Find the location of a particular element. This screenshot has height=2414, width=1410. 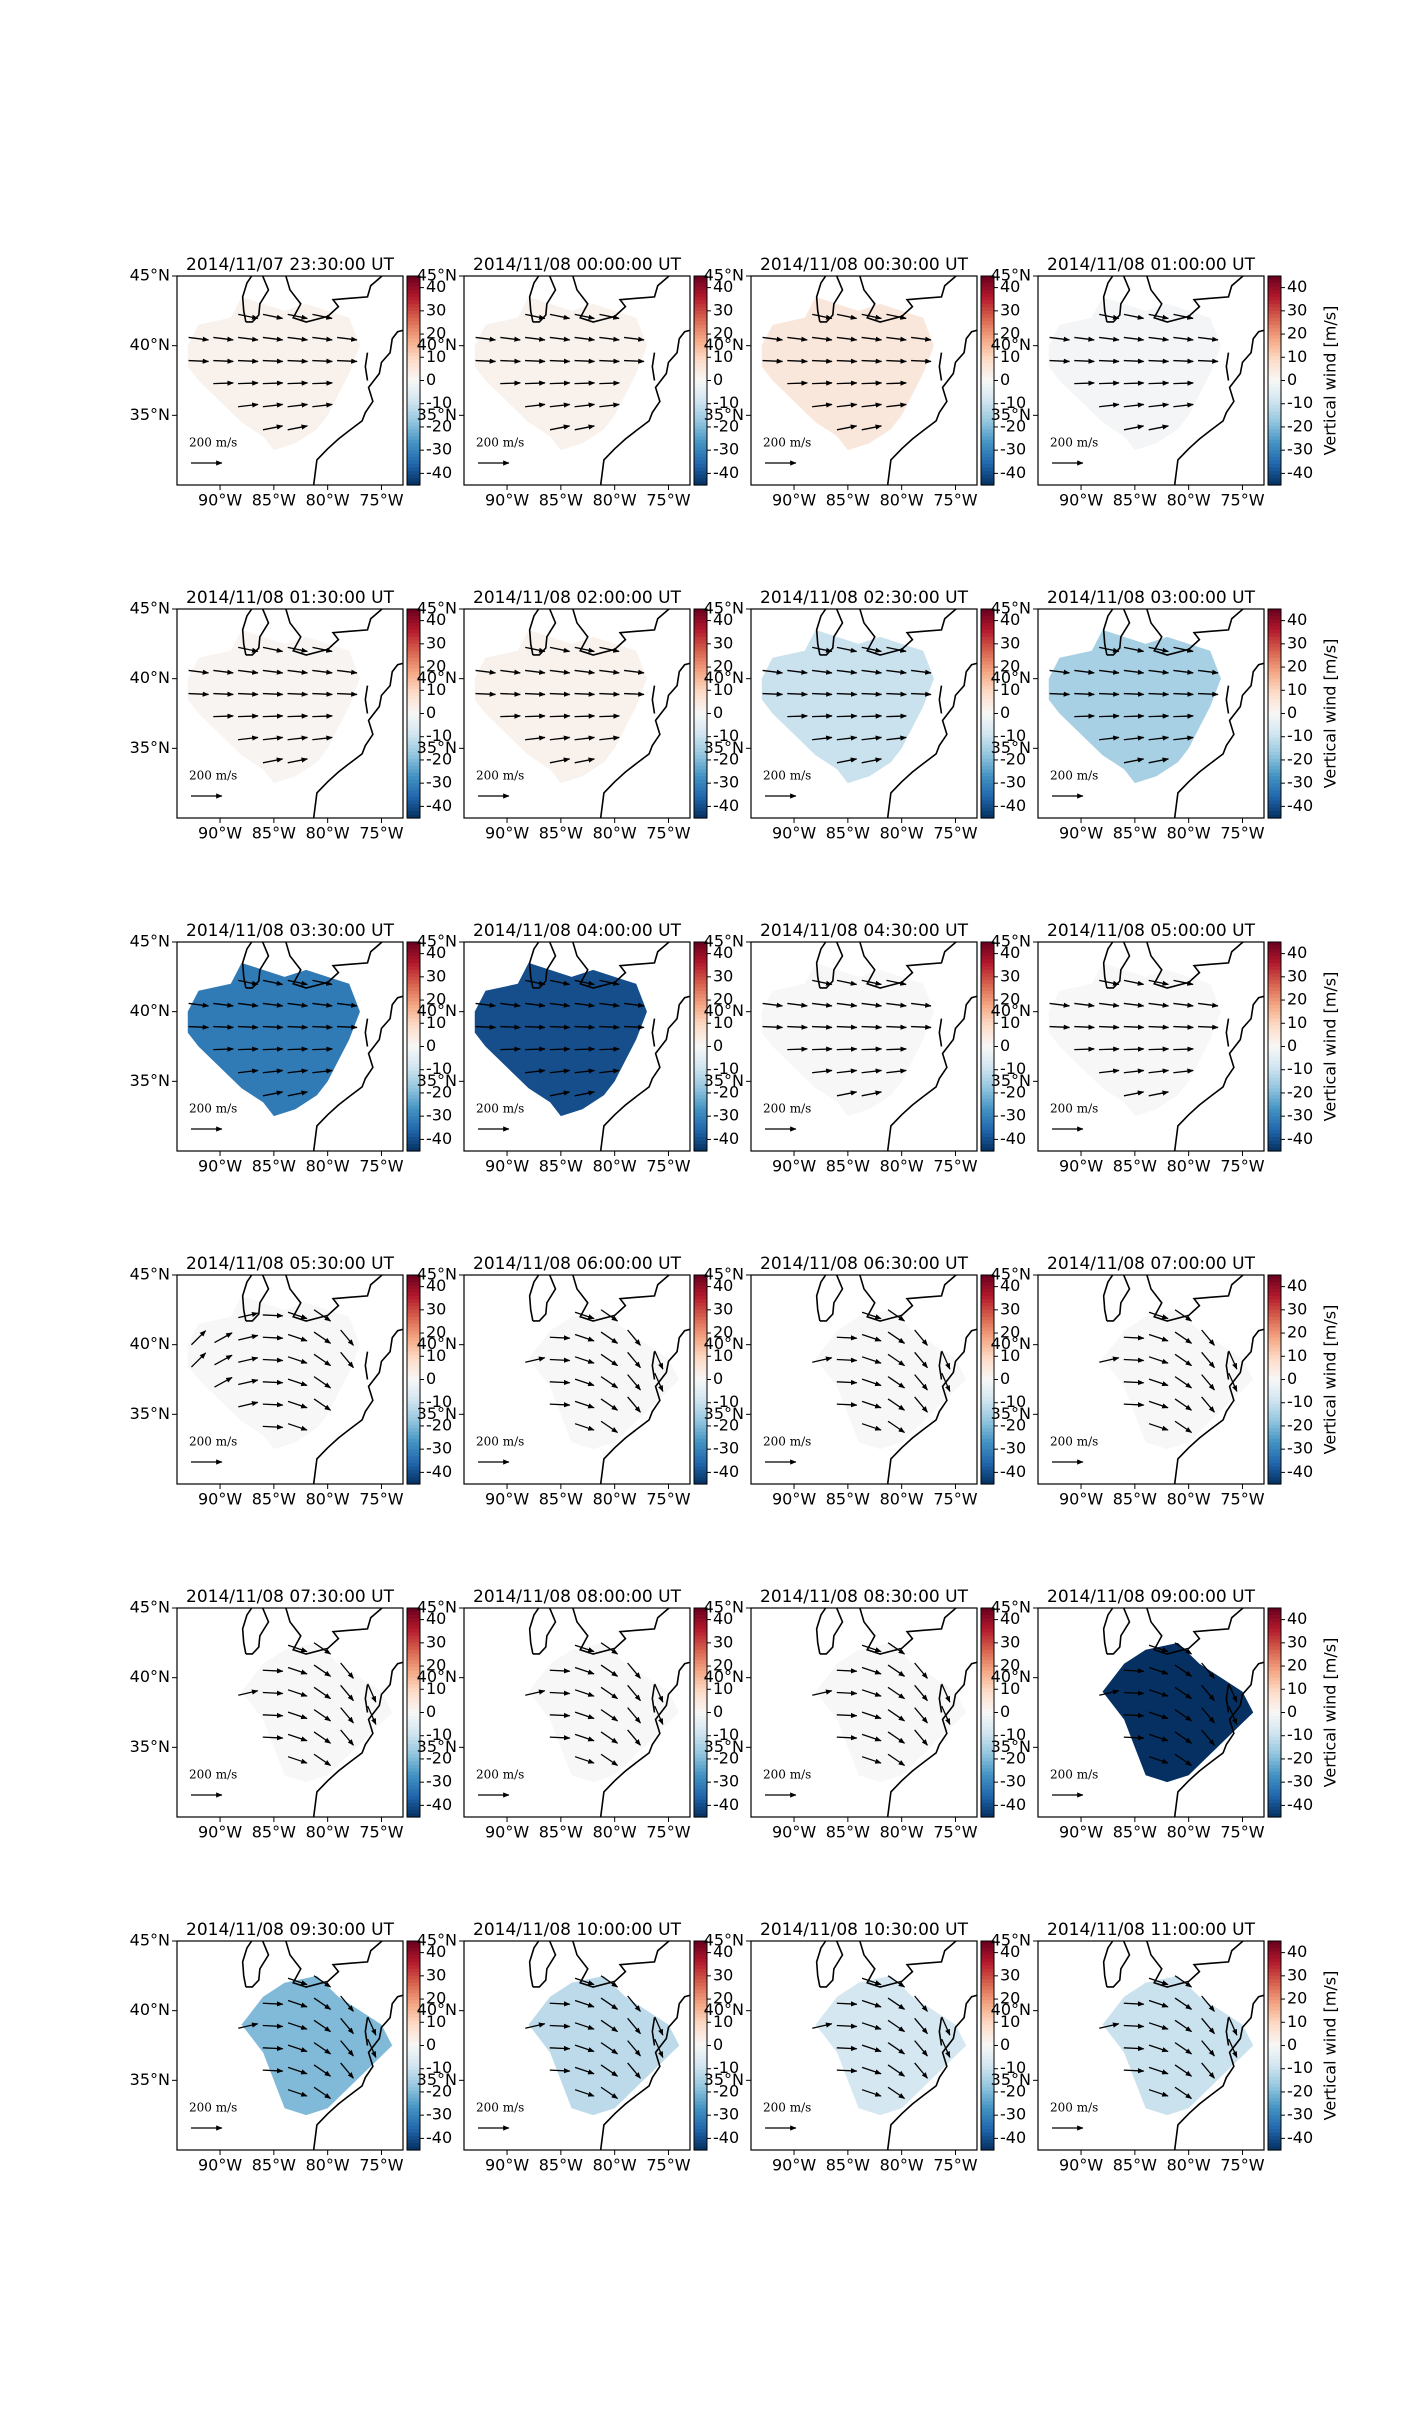

colorbar-tick-label: -20 is located at coordinates (1013, 2090).